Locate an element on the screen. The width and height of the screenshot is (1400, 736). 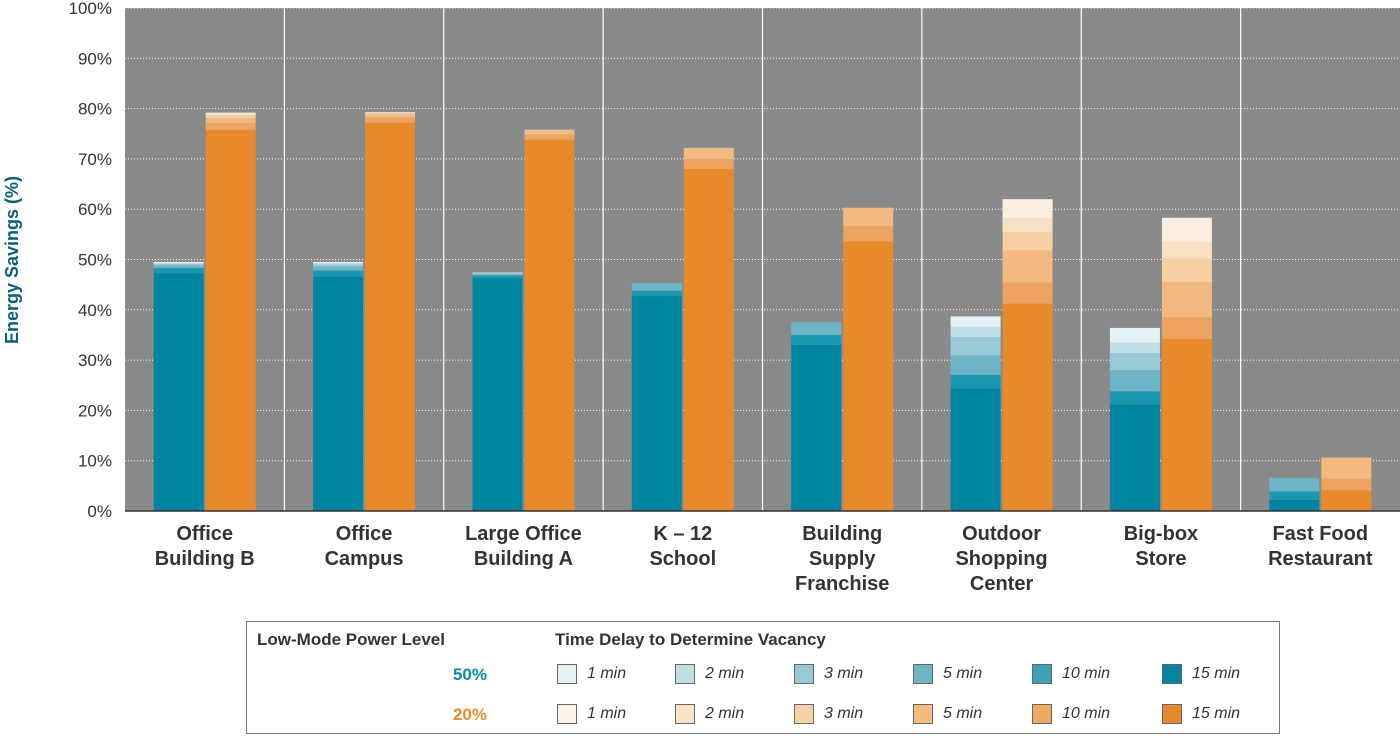
category-label: K – 12 School is located at coordinates (682, 546).